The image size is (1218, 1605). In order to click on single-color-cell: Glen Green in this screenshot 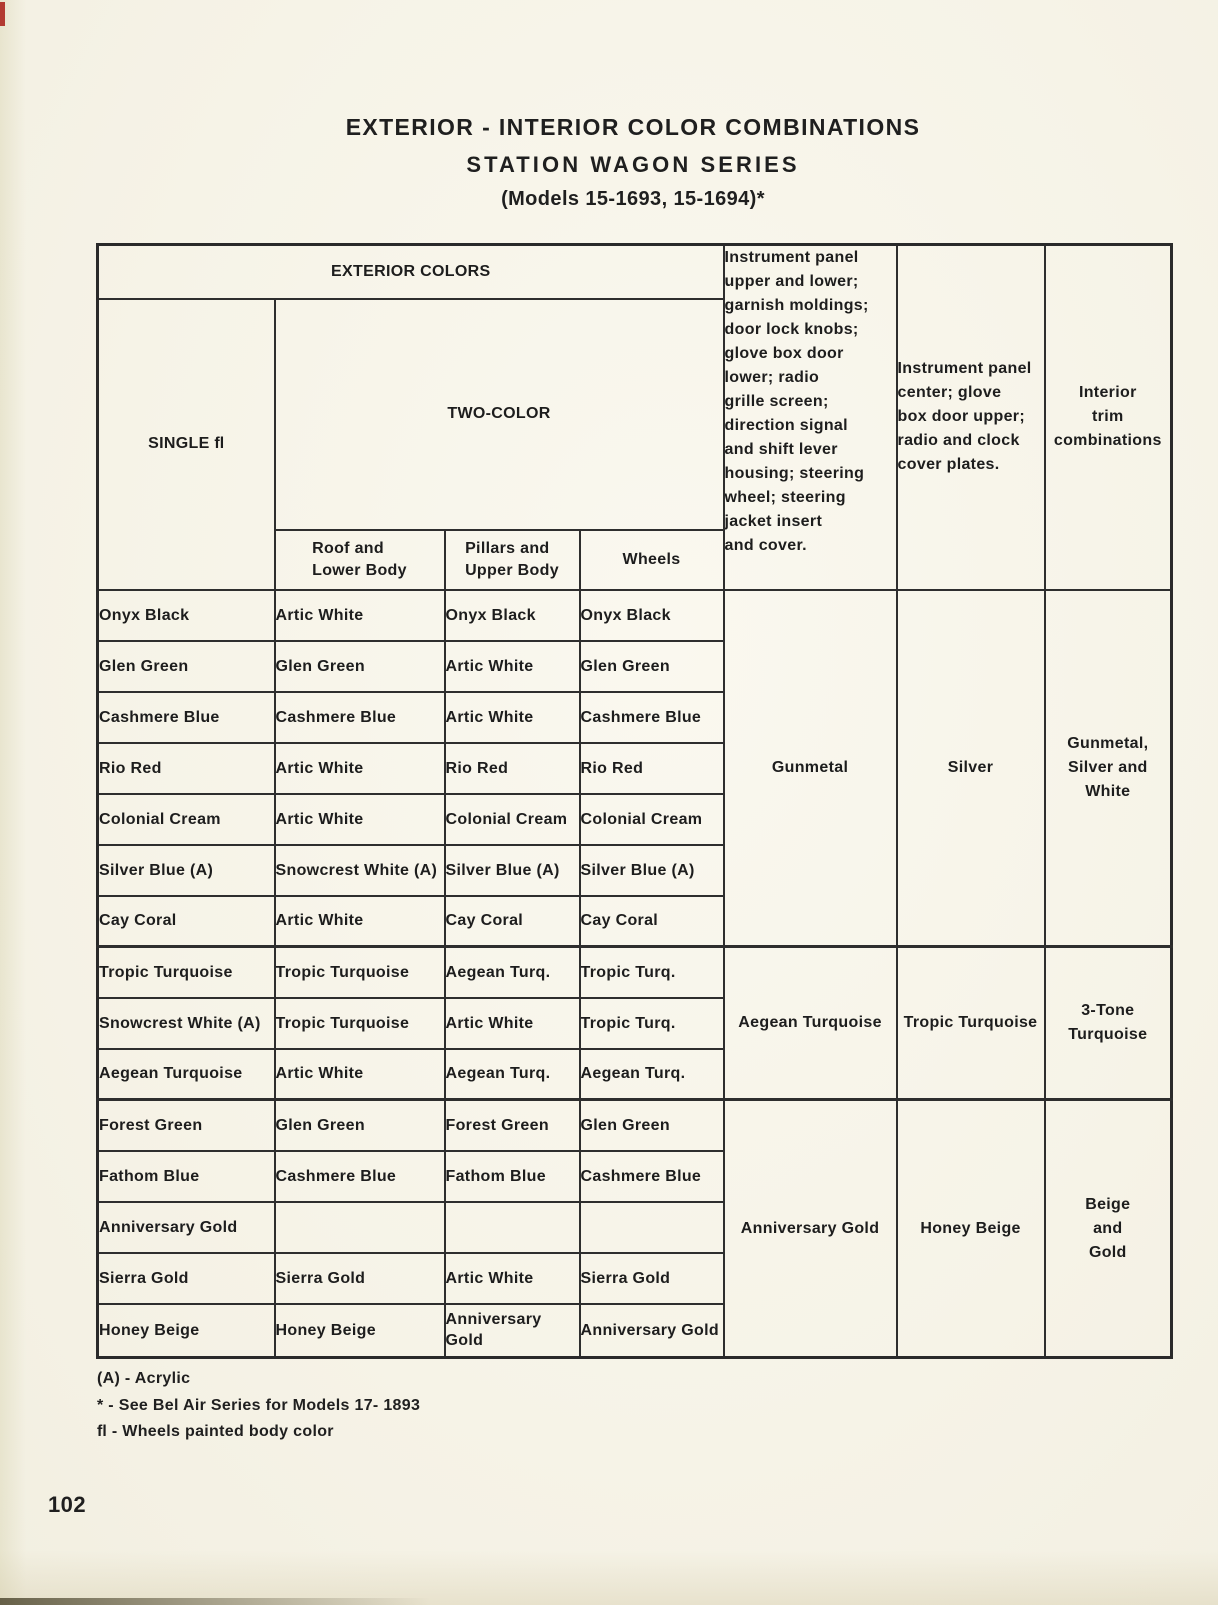, I will do `click(186, 666)`.